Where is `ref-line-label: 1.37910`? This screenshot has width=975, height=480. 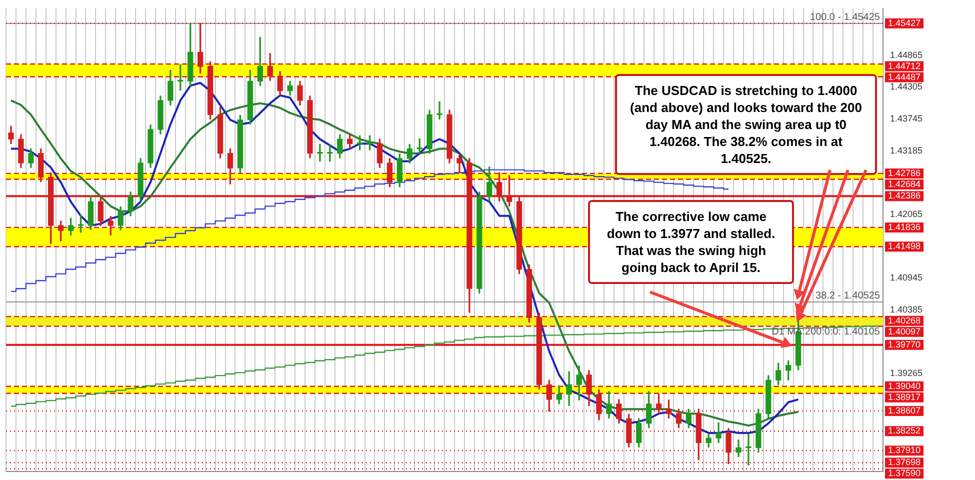 ref-line-label: 1.37910 is located at coordinates (904, 450).